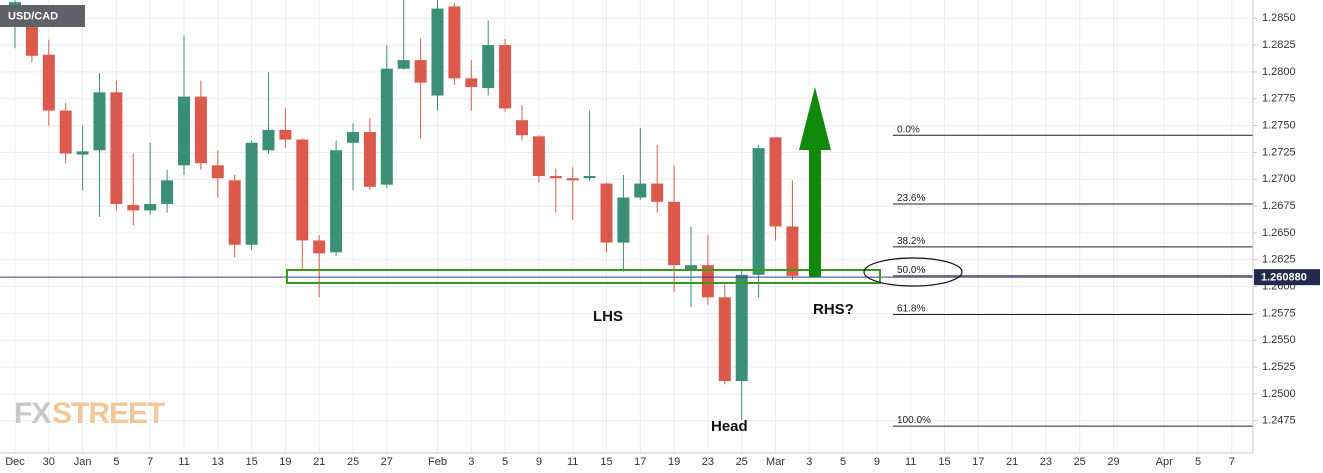 Image resolution: width=1323 pixels, height=473 pixels. What do you see at coordinates (1279, 99) in the screenshot?
I see `y-tick-label: 1.2775` at bounding box center [1279, 99].